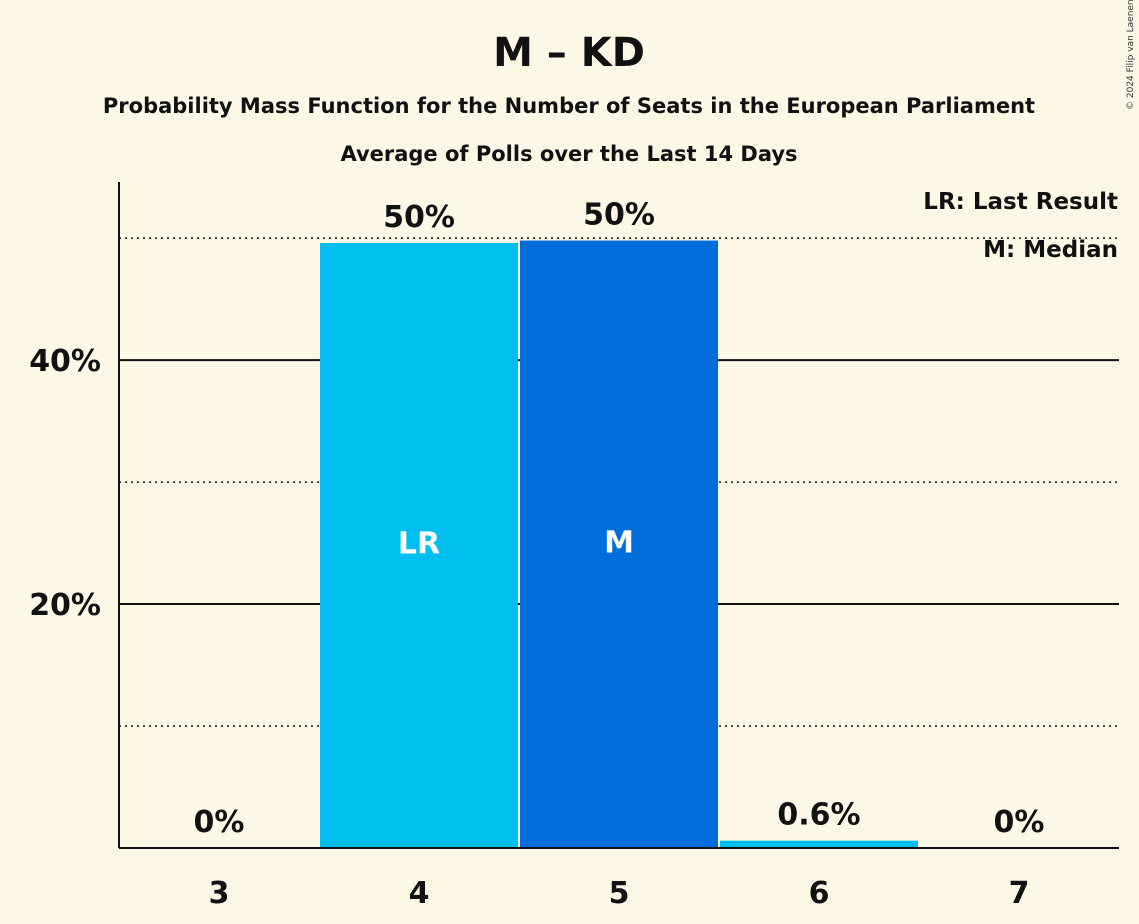 The image size is (1139, 924). I want to click on y-tick-label-0: 20%, so click(65, 605).